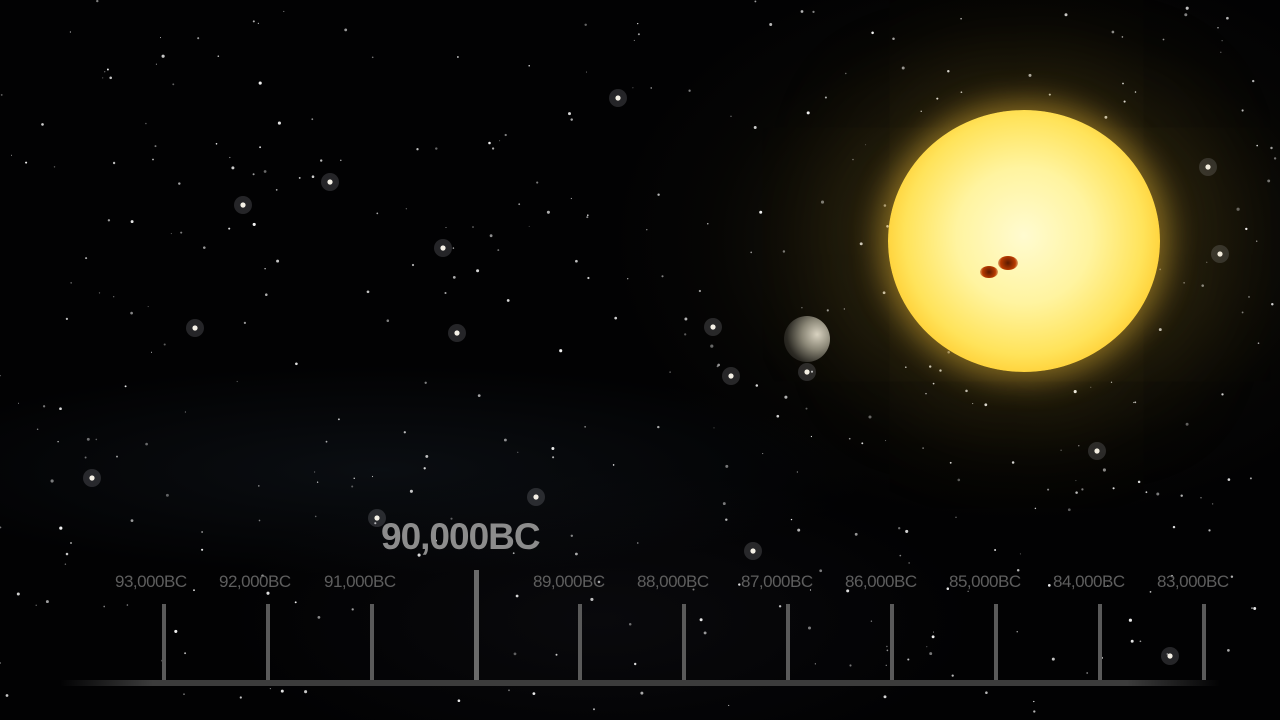 The height and width of the screenshot is (720, 1280). What do you see at coordinates (673, 581) in the screenshot?
I see `timeline-tick-label: 88,000BC` at bounding box center [673, 581].